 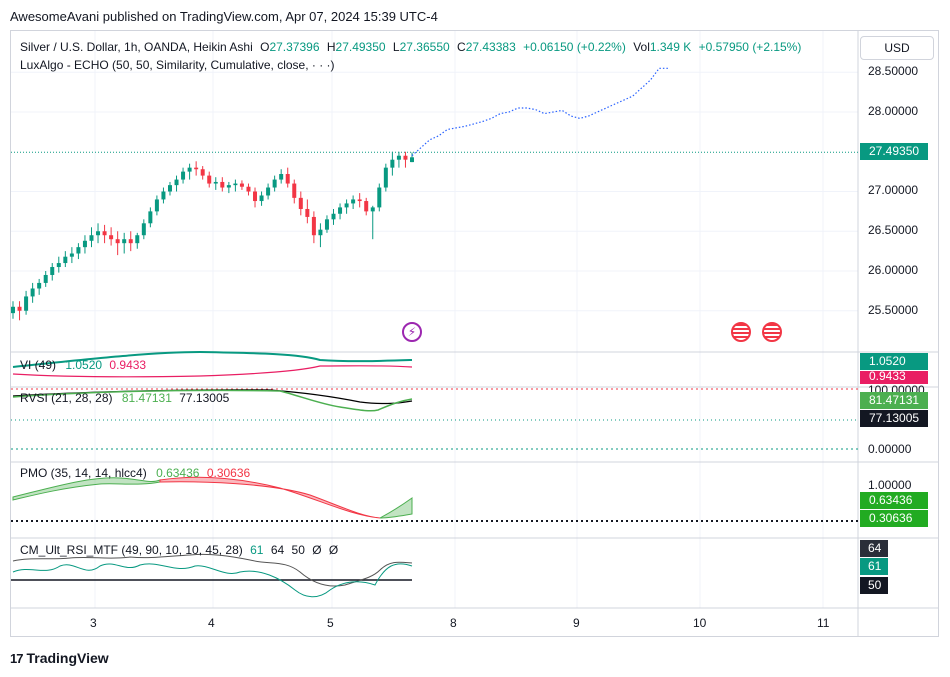 I want to click on pmo-label: PMO (35, 14, 14, hlcc4), so click(x=83, y=473).